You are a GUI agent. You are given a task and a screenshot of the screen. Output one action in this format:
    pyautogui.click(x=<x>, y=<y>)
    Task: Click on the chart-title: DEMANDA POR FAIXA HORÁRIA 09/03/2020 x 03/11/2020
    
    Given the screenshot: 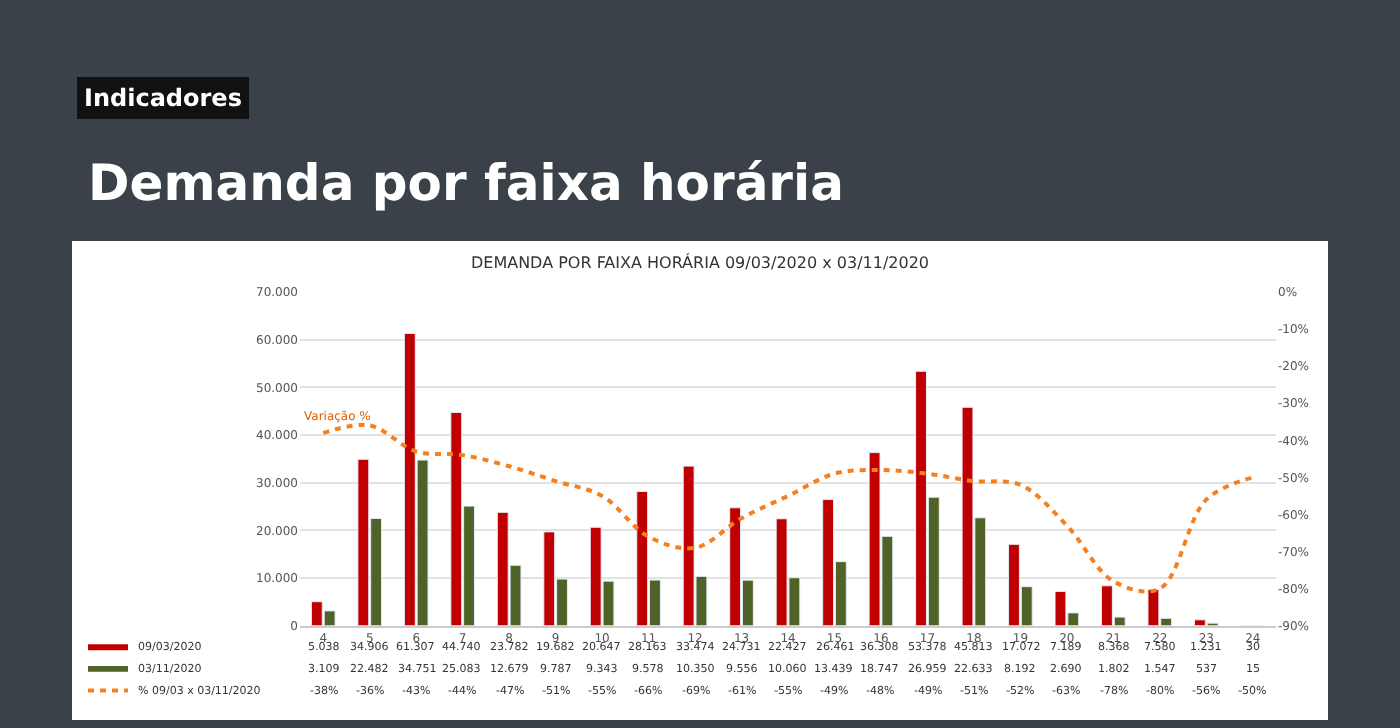 What is the action you would take?
    pyautogui.click(x=700, y=261)
    